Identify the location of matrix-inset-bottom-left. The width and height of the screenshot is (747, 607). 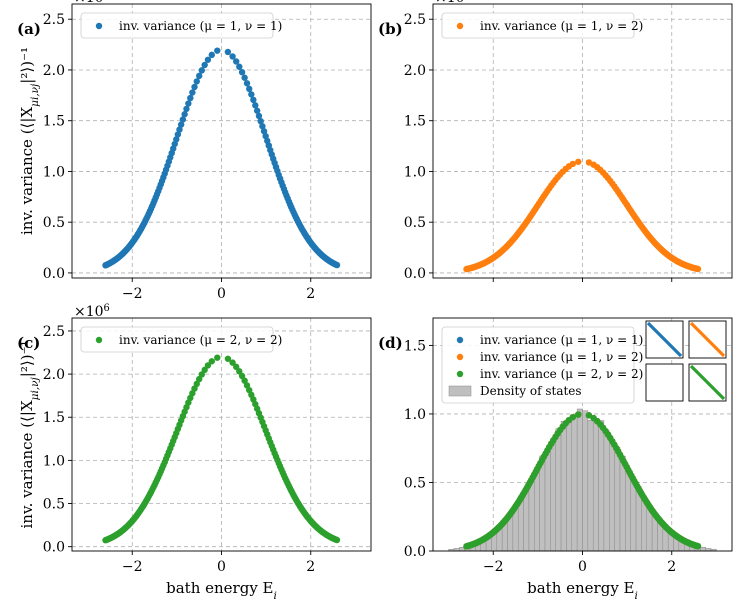
(664, 382).